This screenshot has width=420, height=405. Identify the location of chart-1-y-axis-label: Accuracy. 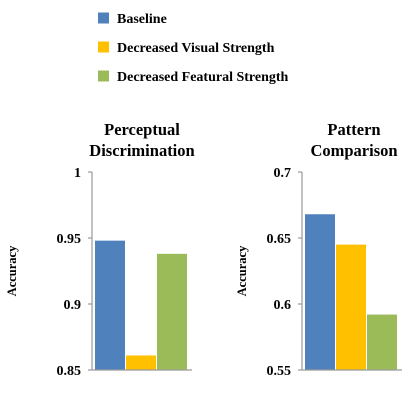
(242, 270).